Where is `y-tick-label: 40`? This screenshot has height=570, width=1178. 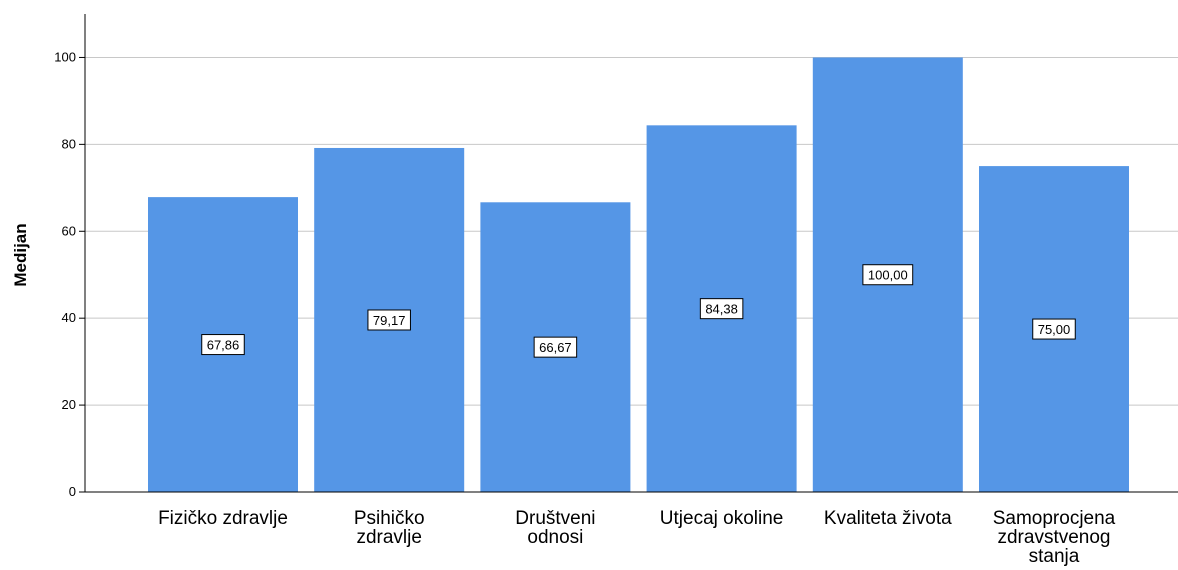
y-tick-label: 40 is located at coordinates (69, 317).